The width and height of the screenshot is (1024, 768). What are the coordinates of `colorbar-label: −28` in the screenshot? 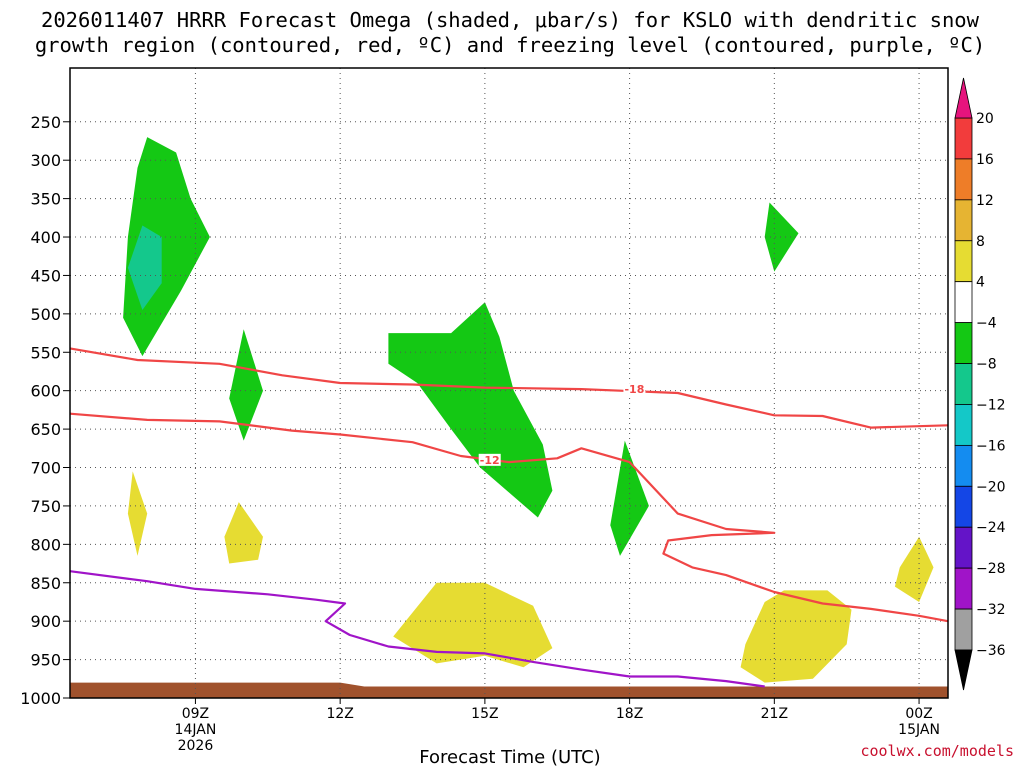 It's located at (991, 569).